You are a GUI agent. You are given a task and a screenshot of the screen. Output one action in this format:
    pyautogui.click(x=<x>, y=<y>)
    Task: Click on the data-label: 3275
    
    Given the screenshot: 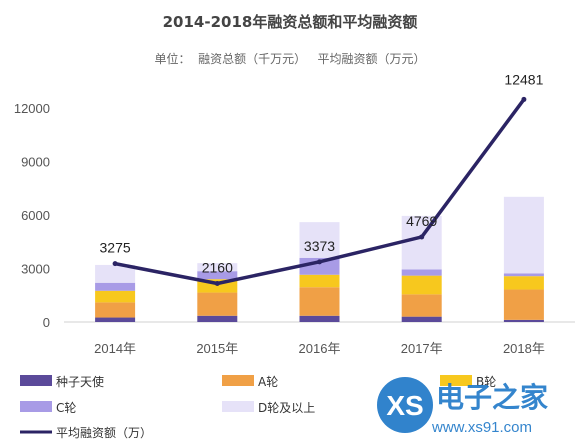 What is the action you would take?
    pyautogui.click(x=115, y=248)
    